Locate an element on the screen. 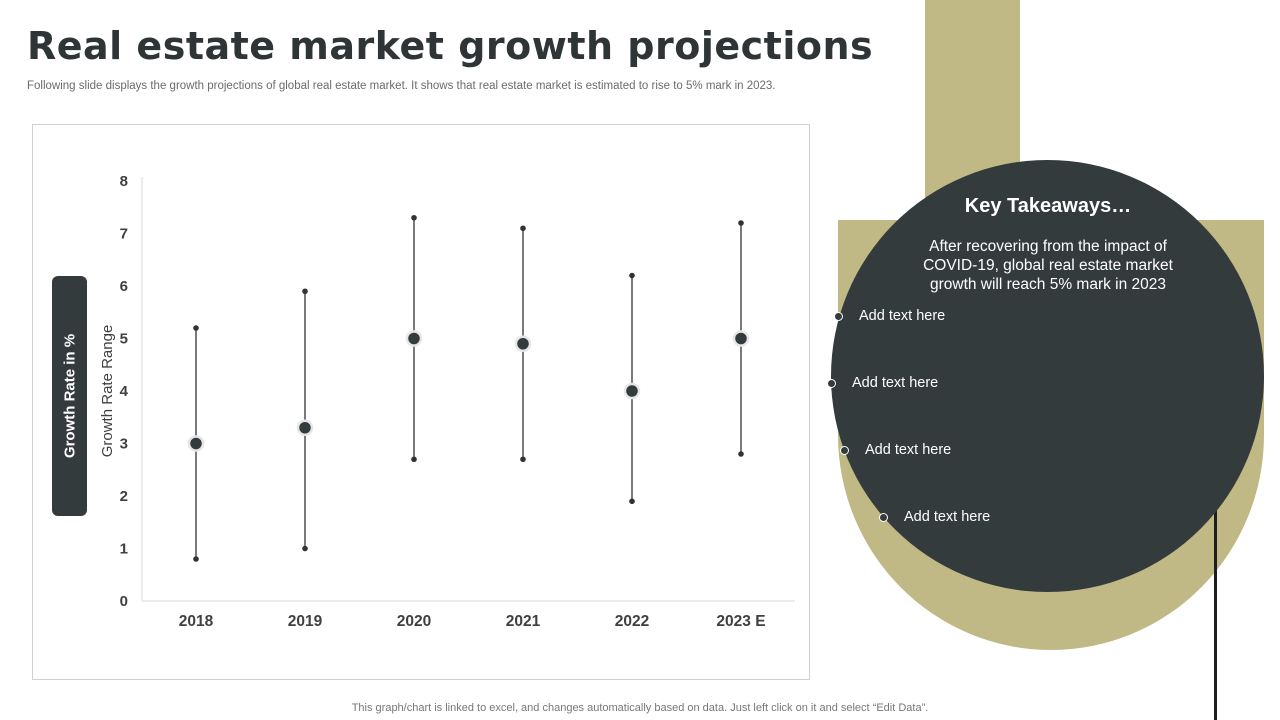 Image resolution: width=1280 pixels, height=720 pixels. y-tick-label: 5 is located at coordinates (124, 339).